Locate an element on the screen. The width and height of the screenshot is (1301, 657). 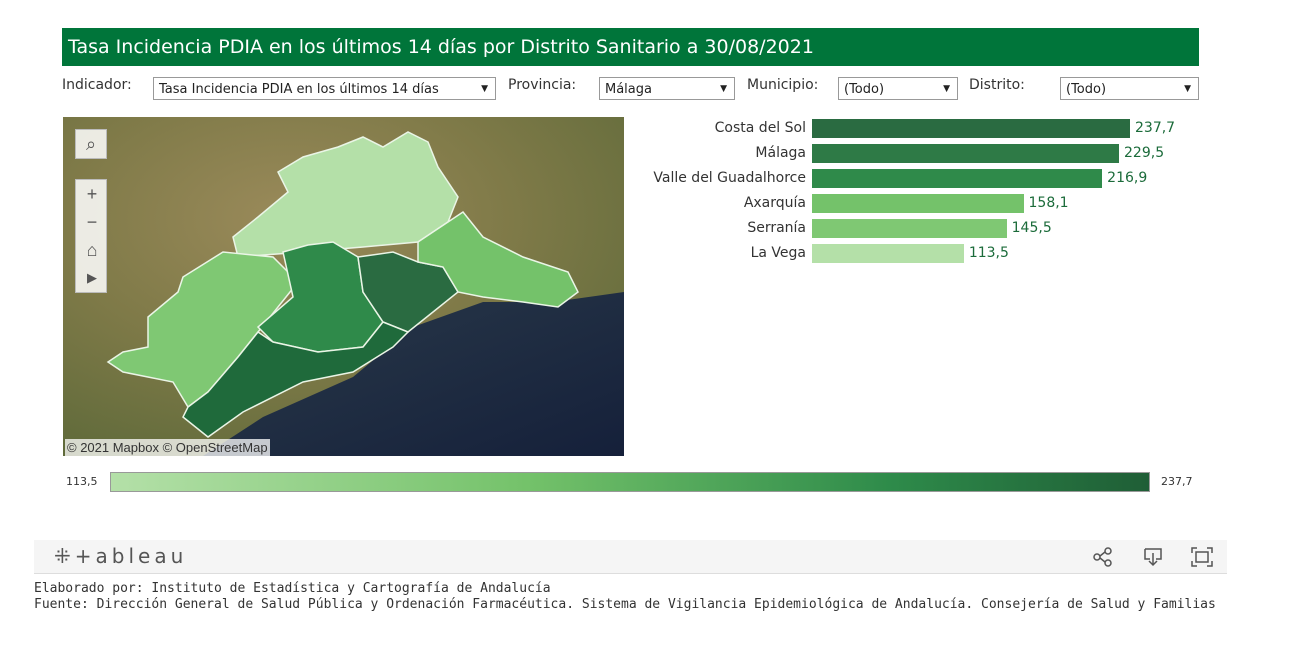
zoom-controls: + − ⌂ ▶ is located at coordinates (91, 236).